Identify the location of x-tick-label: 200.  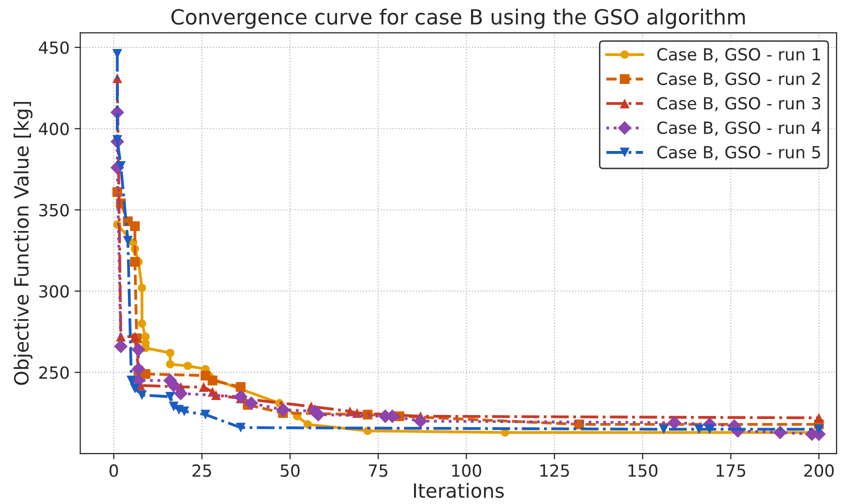
(819, 470).